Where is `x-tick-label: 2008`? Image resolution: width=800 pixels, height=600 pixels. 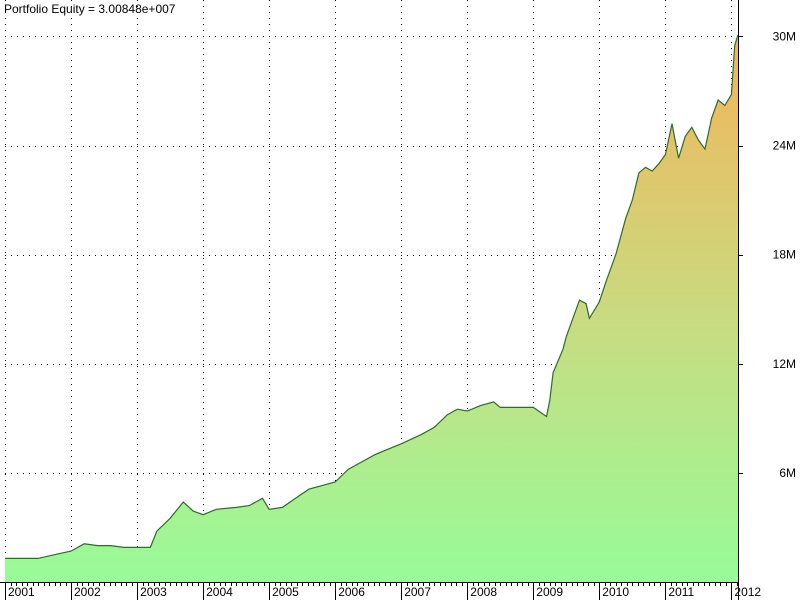
x-tick-label: 2008 is located at coordinates (483, 592).